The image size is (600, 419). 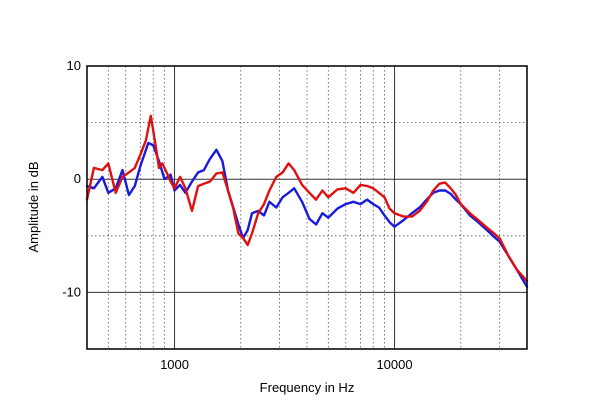 I want to click on x-tick-label: 10000, so click(x=394, y=364).